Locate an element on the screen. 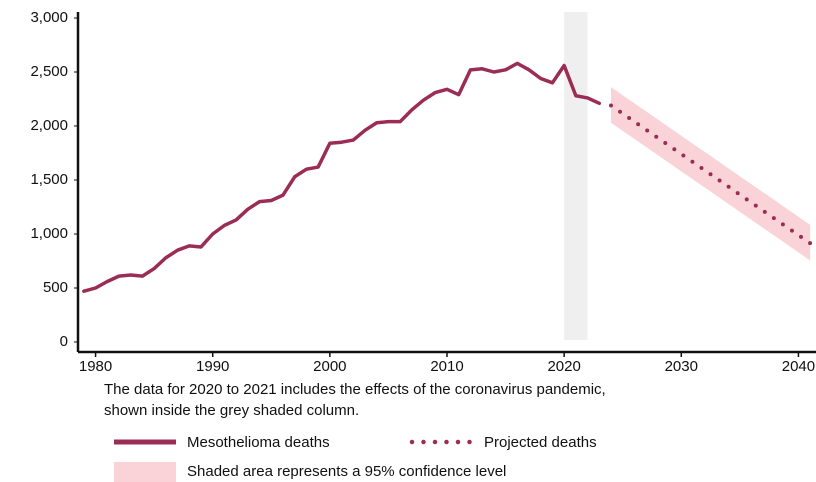 Image resolution: width=816 pixels, height=482 pixels. x-tick-label: 1990 is located at coordinates (212, 366).